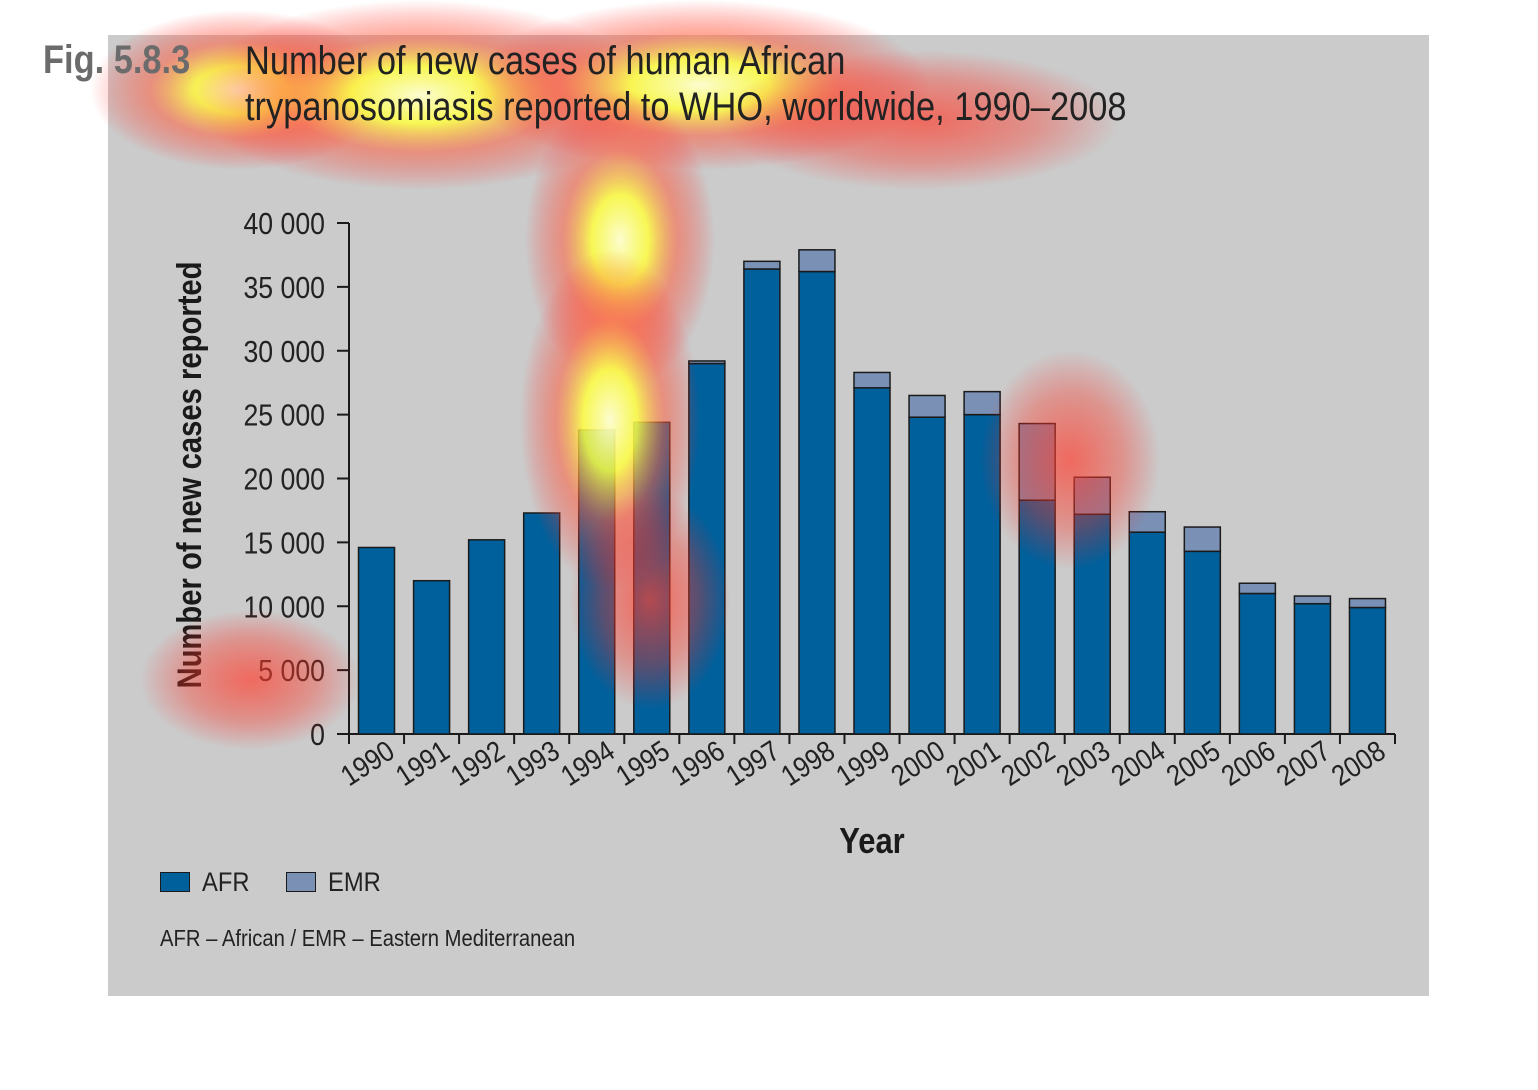 The height and width of the screenshot is (1090, 1538). Describe the element at coordinates (707, 548) in the screenshot. I see `bar-afr-1996` at that location.